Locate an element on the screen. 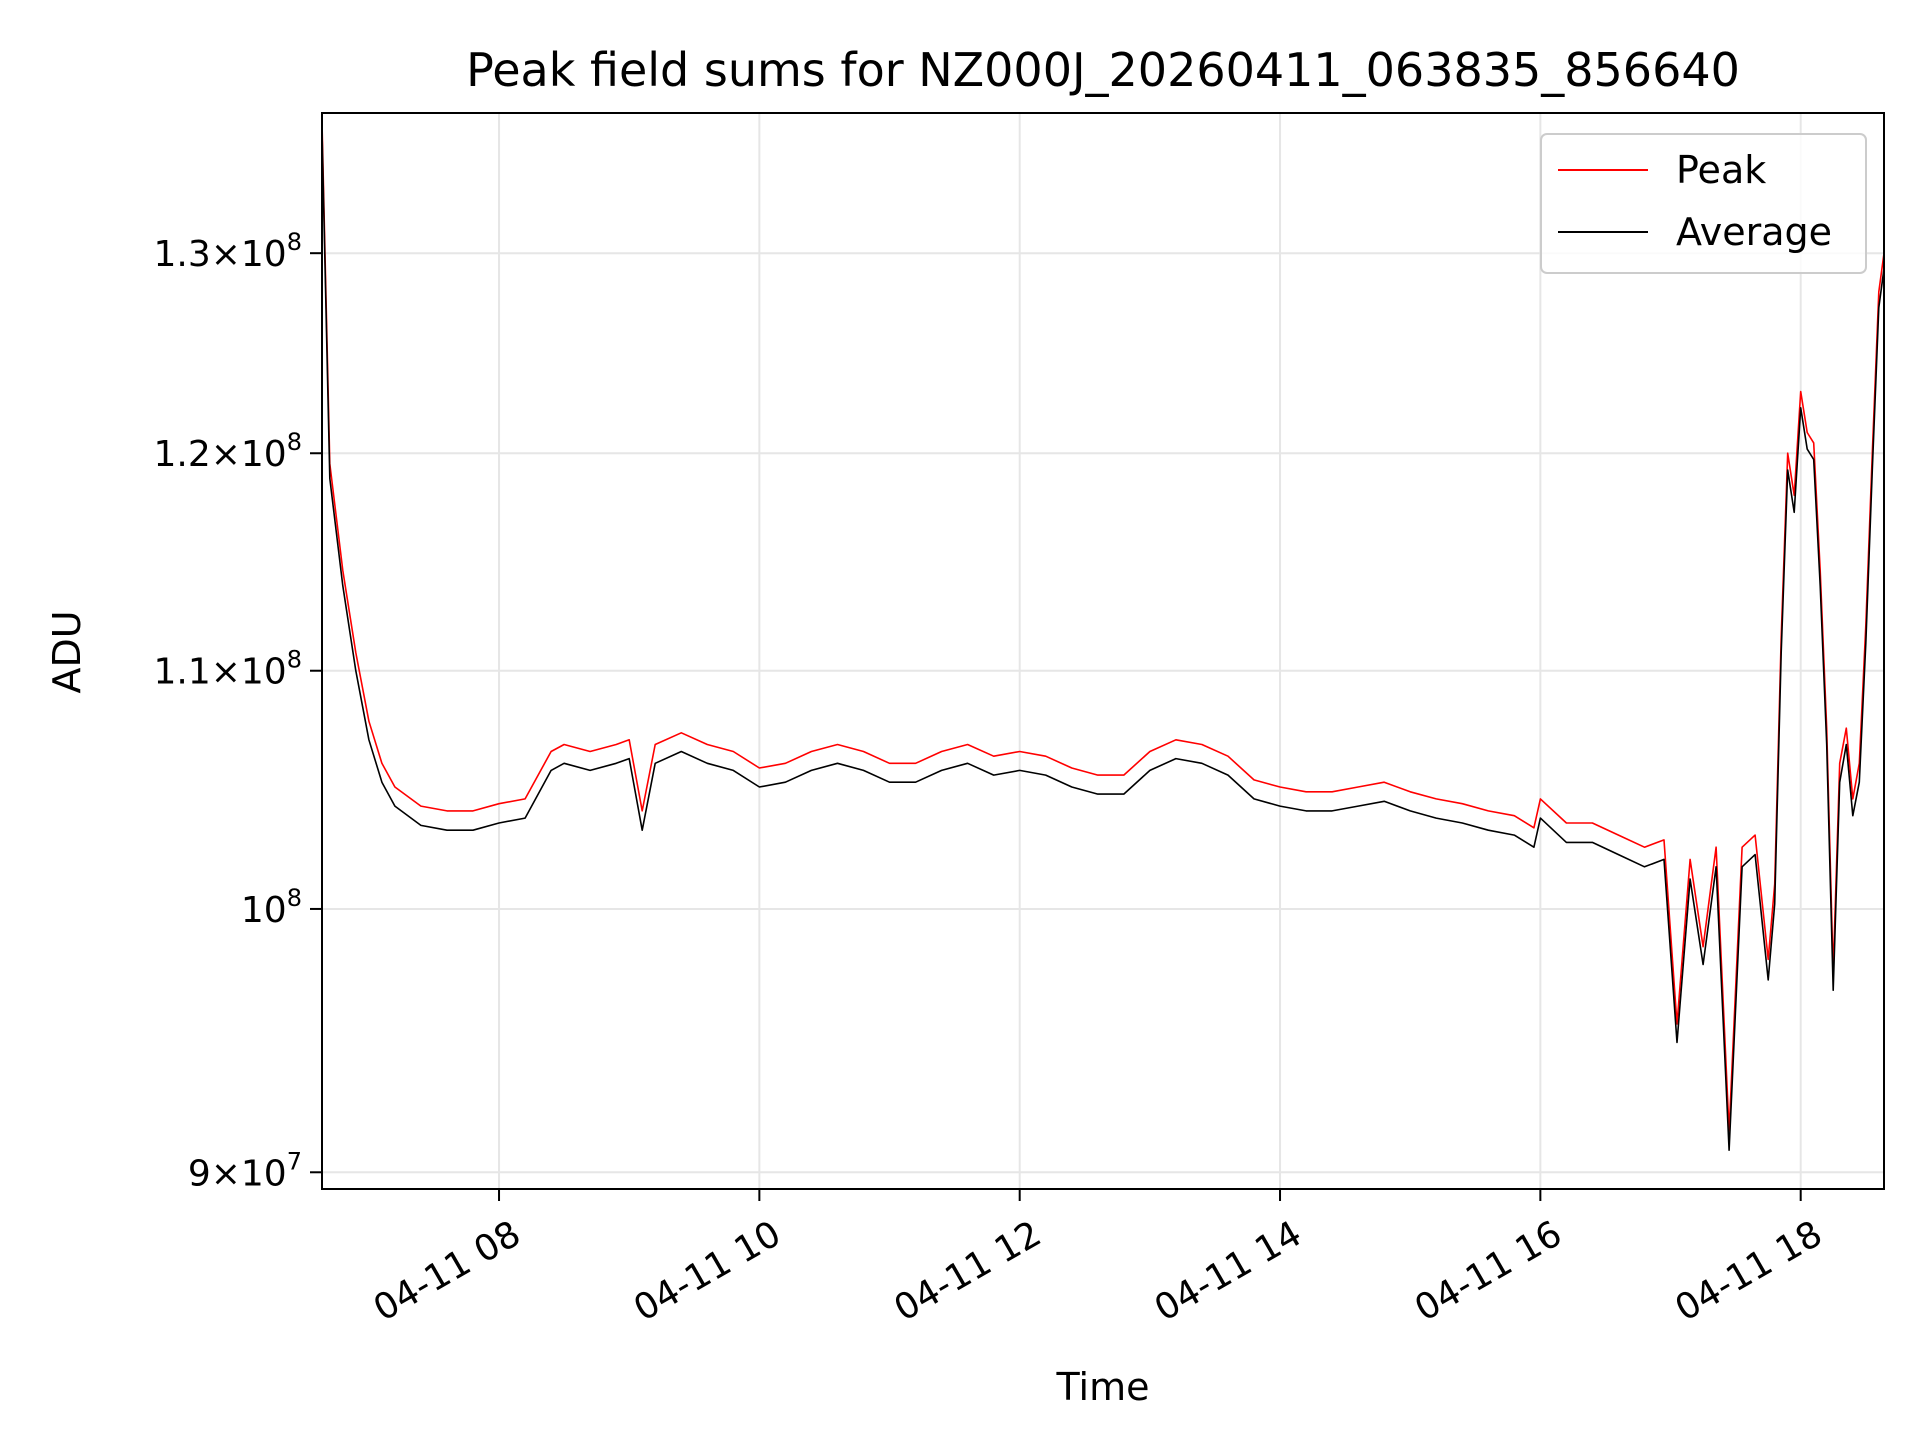 The height and width of the screenshot is (1440, 1920). legend-box is located at coordinates (1703, 203).